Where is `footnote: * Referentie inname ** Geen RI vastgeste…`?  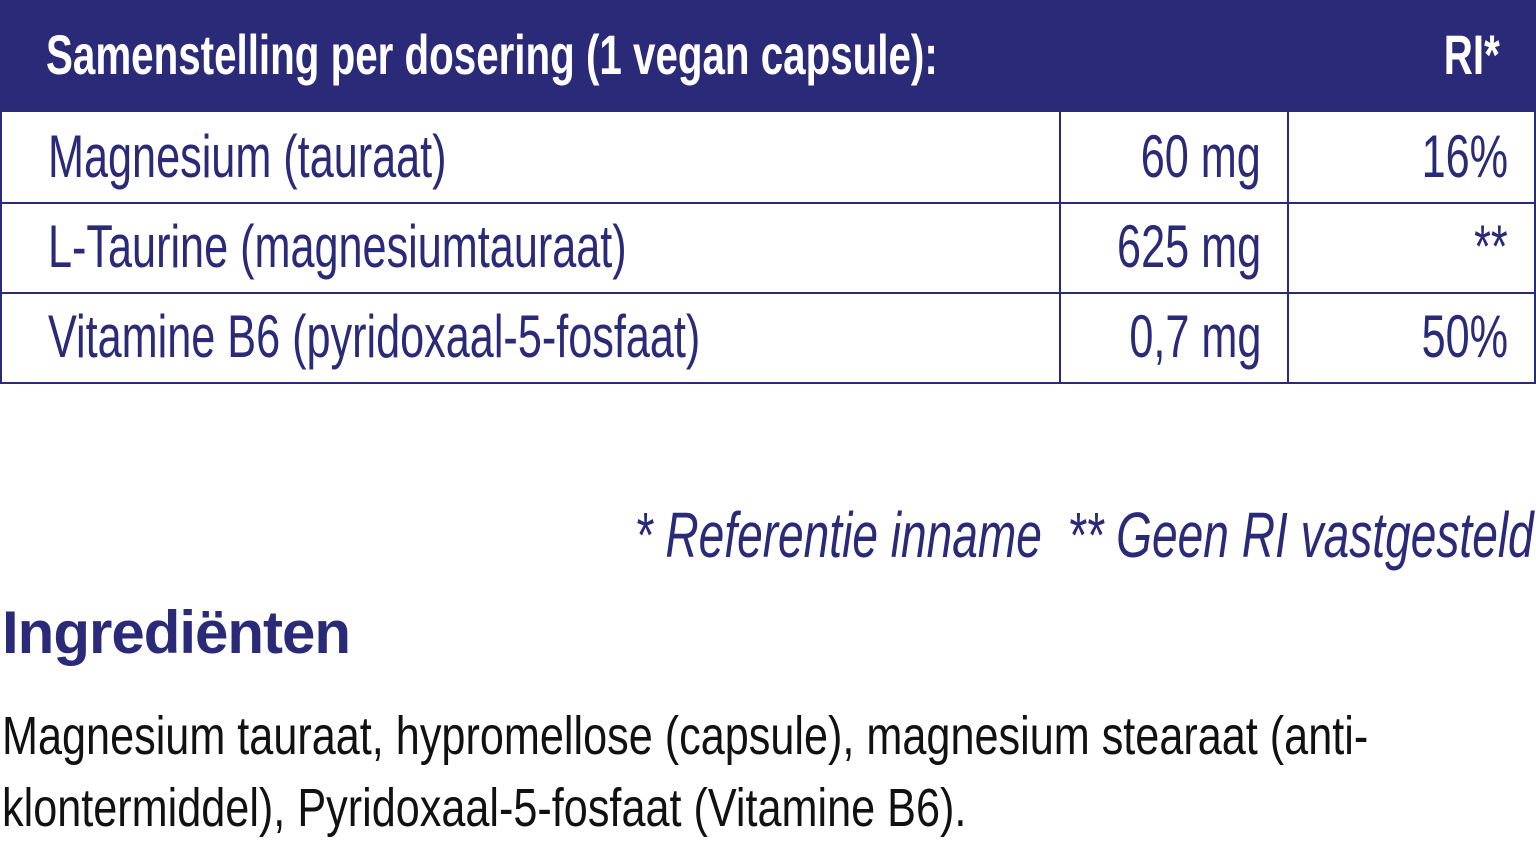 footnote: * Referentie inname ** Geen RI vastgeste… is located at coordinates (1084, 535).